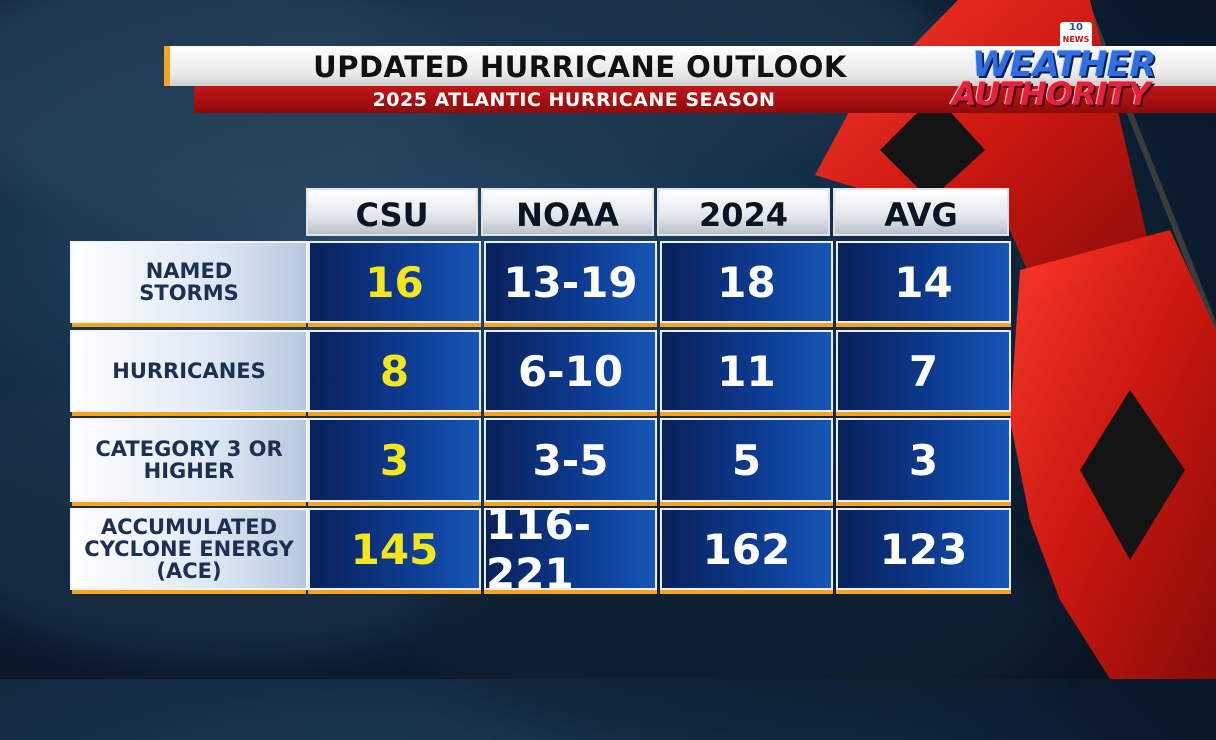 The width and height of the screenshot is (1216, 740). I want to click on station-badge-news: NEWS, so click(1076, 39).